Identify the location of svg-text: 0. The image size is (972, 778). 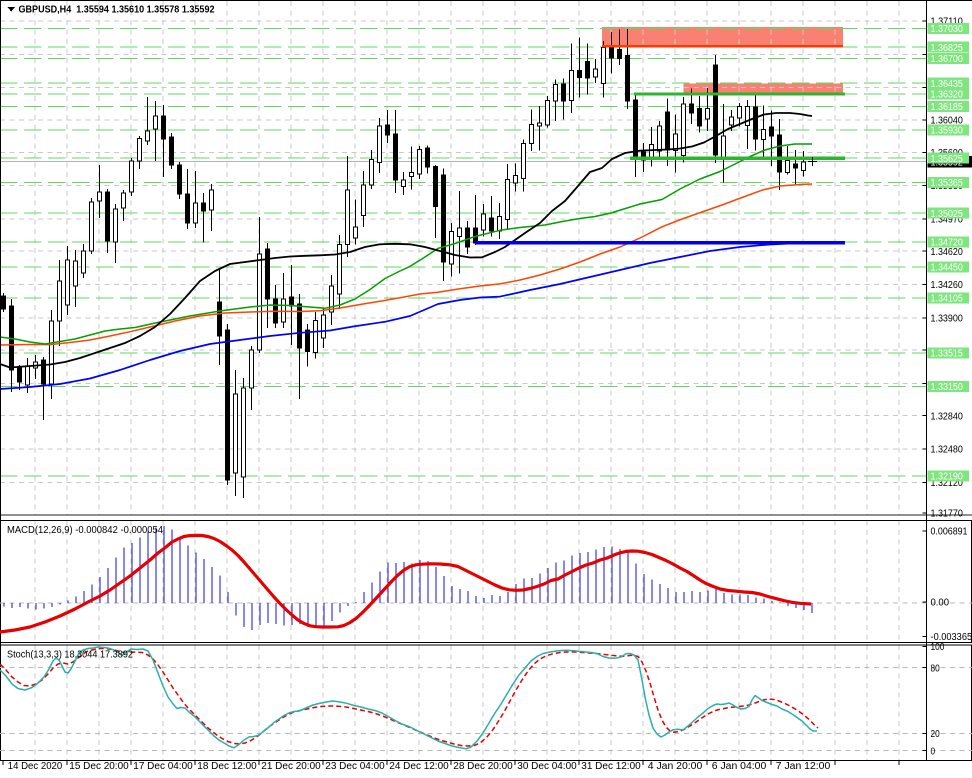
(933, 752).